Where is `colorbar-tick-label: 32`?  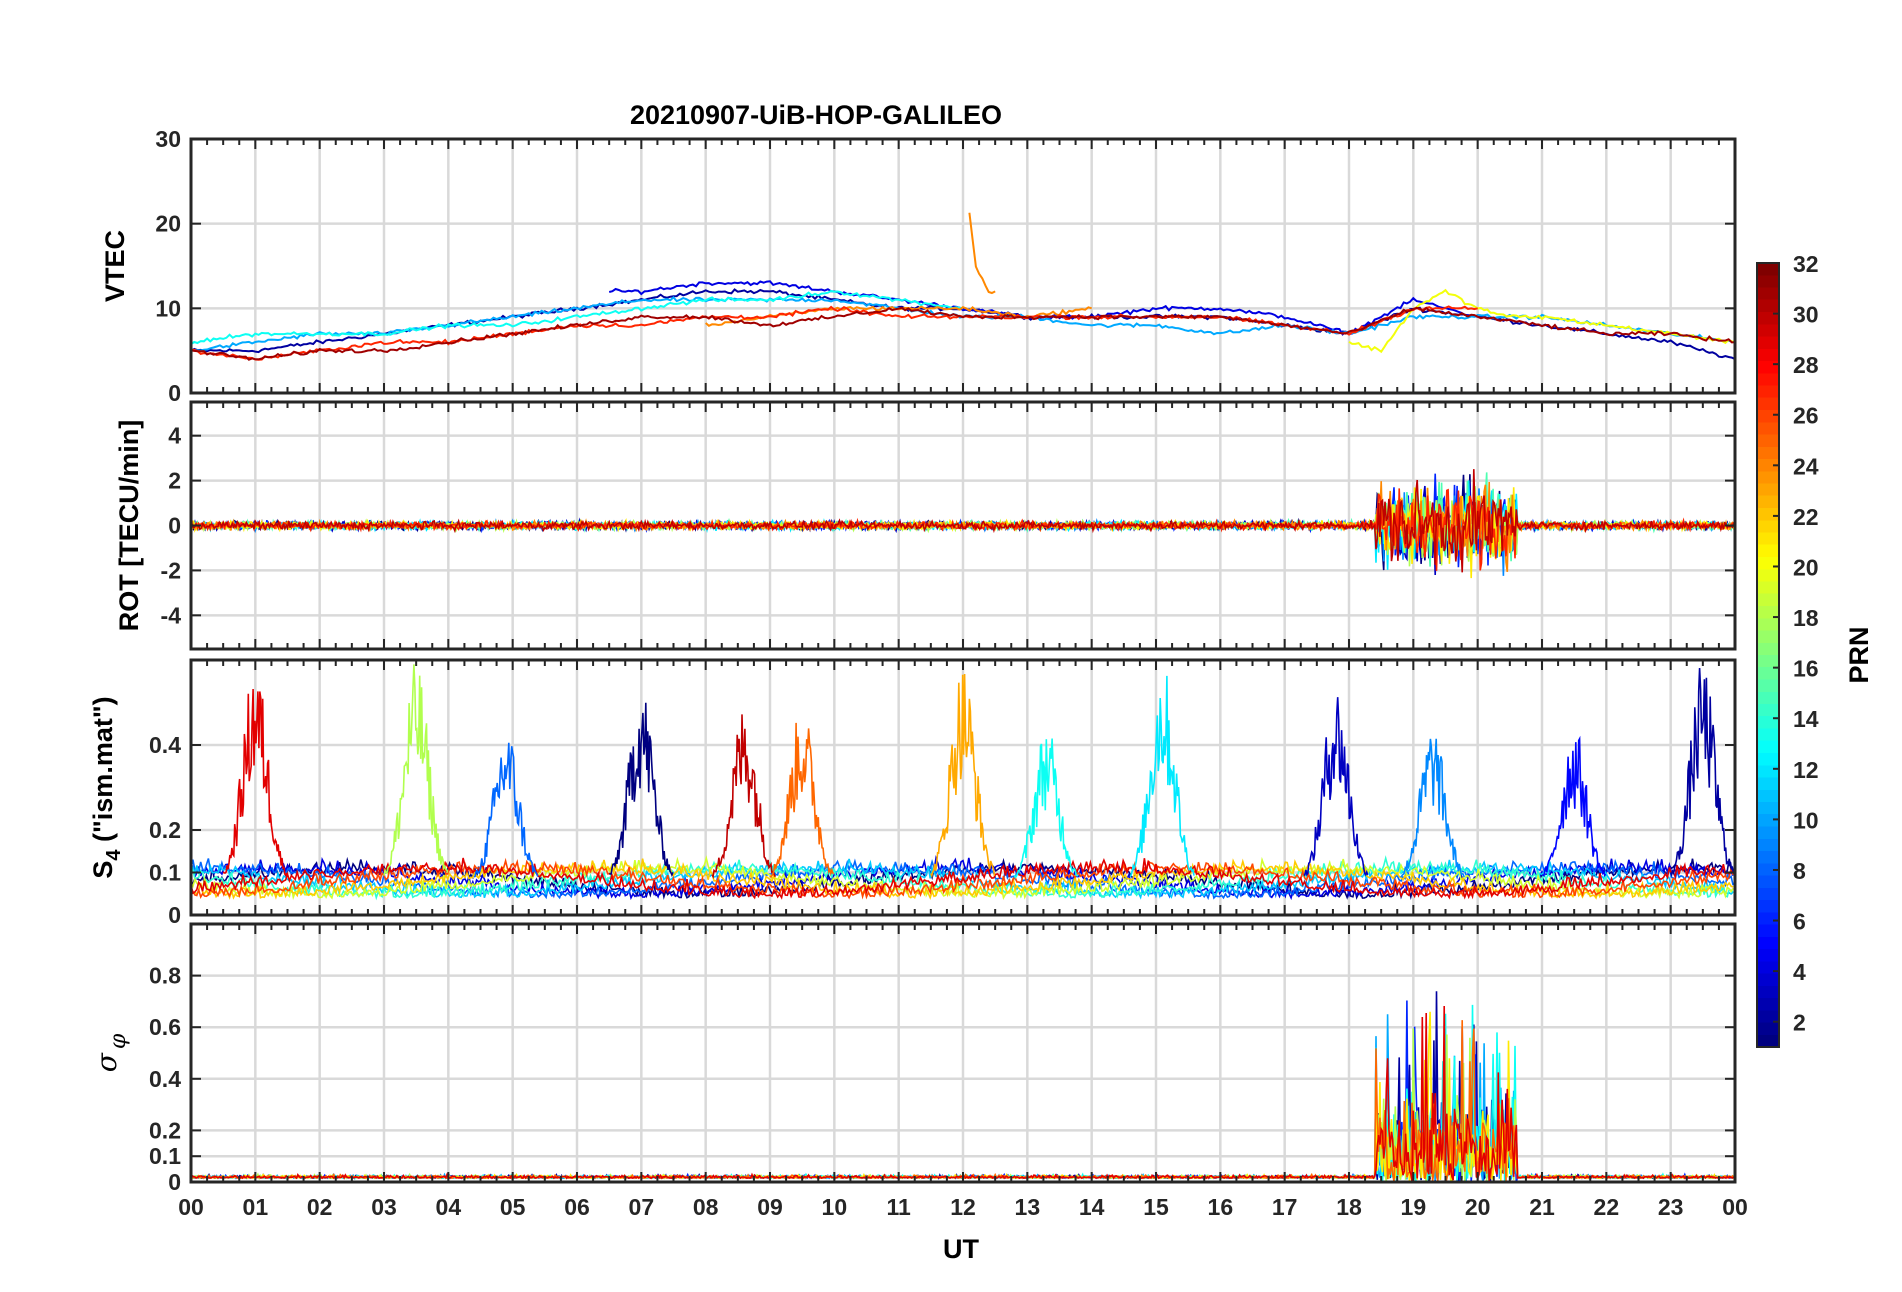 colorbar-tick-label: 32 is located at coordinates (1806, 264).